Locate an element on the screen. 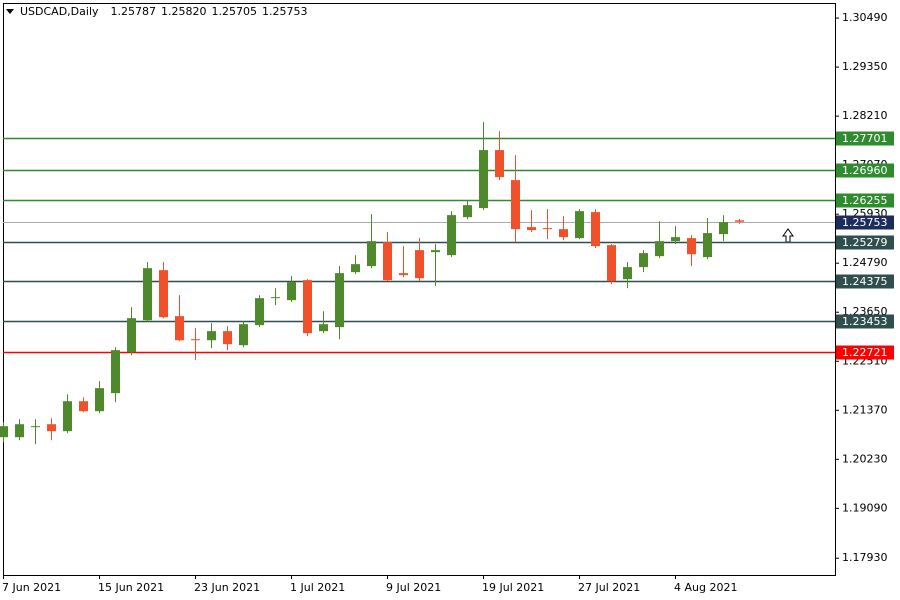  y-tick-label: 1.20230 is located at coordinates (865, 458).